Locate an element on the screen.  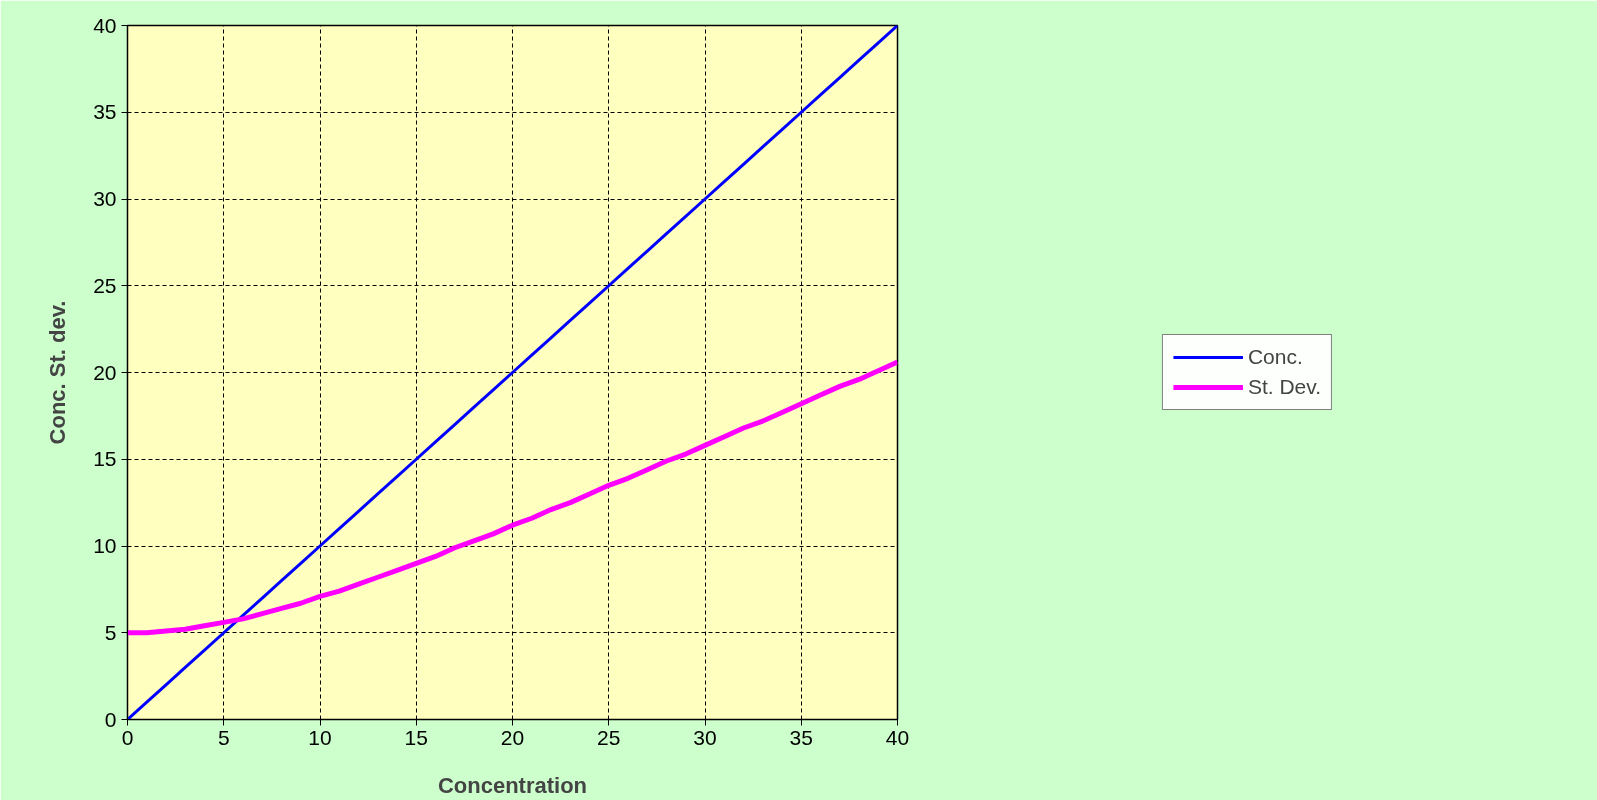
x-tick-label: 25 is located at coordinates (609, 737).